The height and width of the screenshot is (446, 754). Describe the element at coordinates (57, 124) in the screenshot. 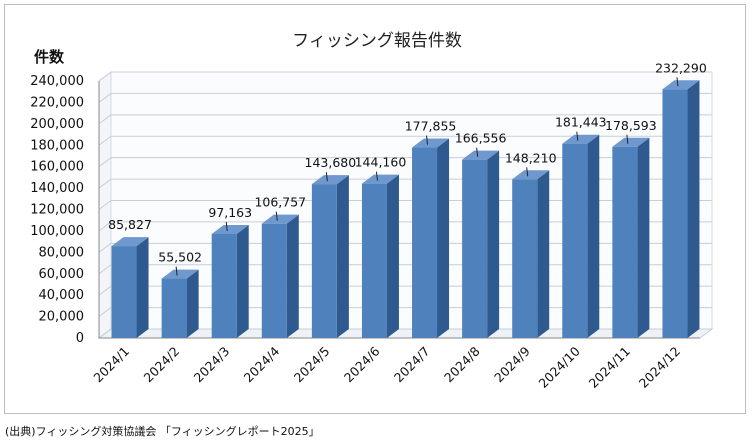

I see `y-tick-label: 200,000` at that location.